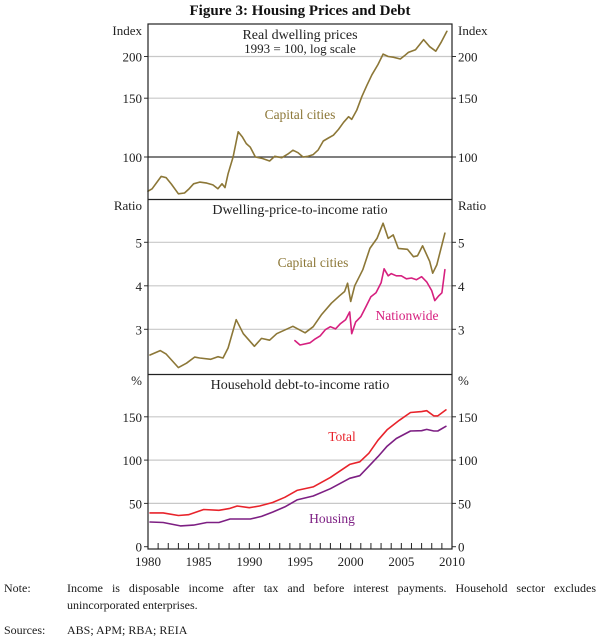  Describe the element at coordinates (452, 561) in the screenshot. I see `x-tick-label: 2010` at that location.